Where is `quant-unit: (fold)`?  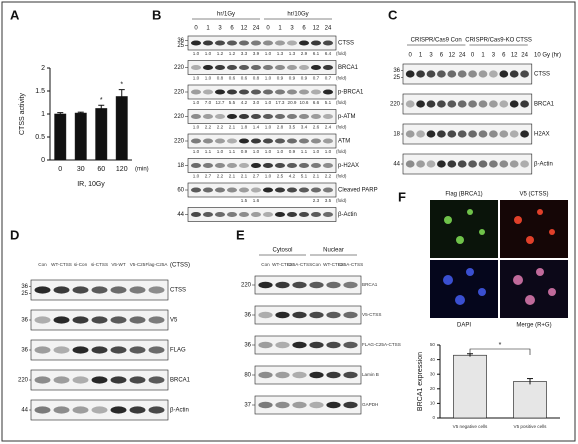 quant-unit: (fold) is located at coordinates (341, 151).